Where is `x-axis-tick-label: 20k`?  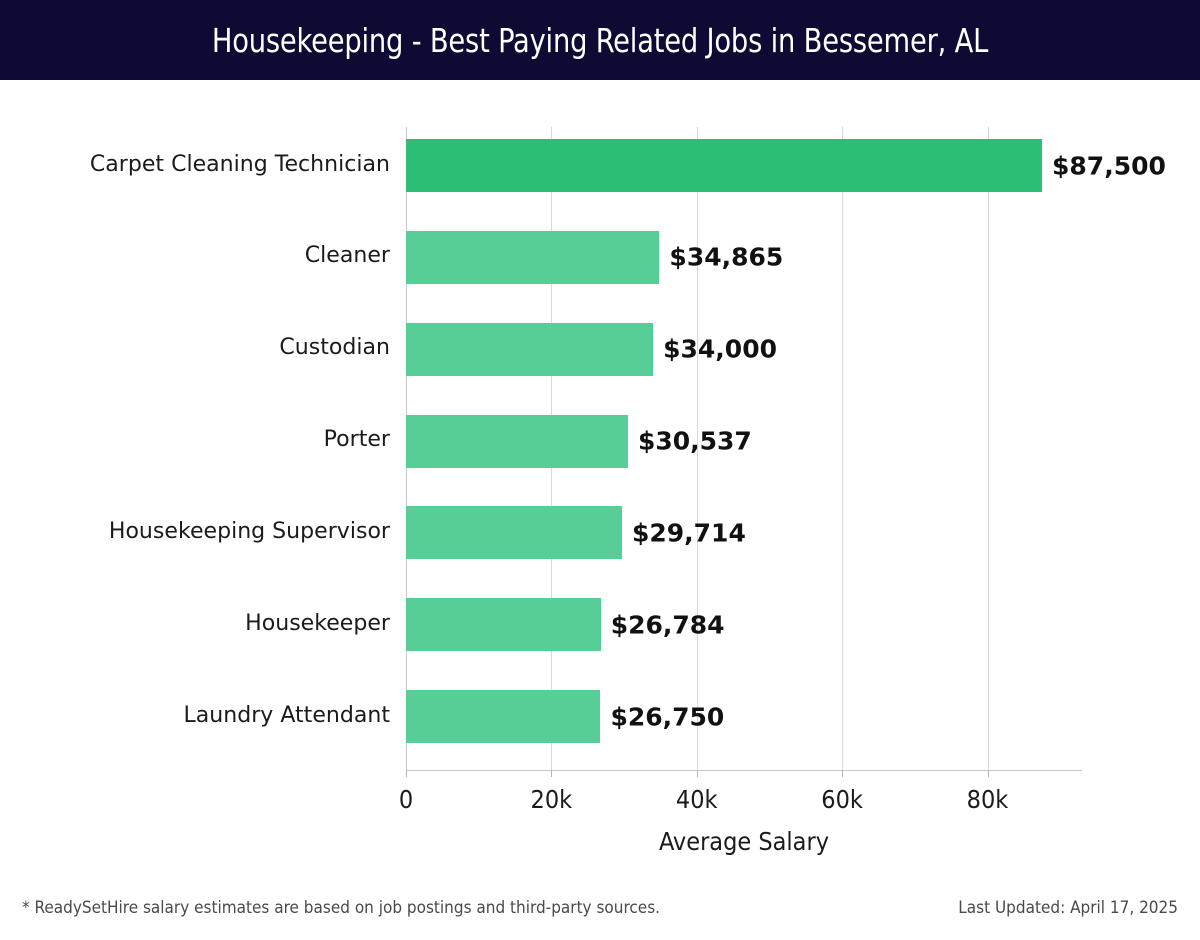 x-axis-tick-label: 20k is located at coordinates (551, 799).